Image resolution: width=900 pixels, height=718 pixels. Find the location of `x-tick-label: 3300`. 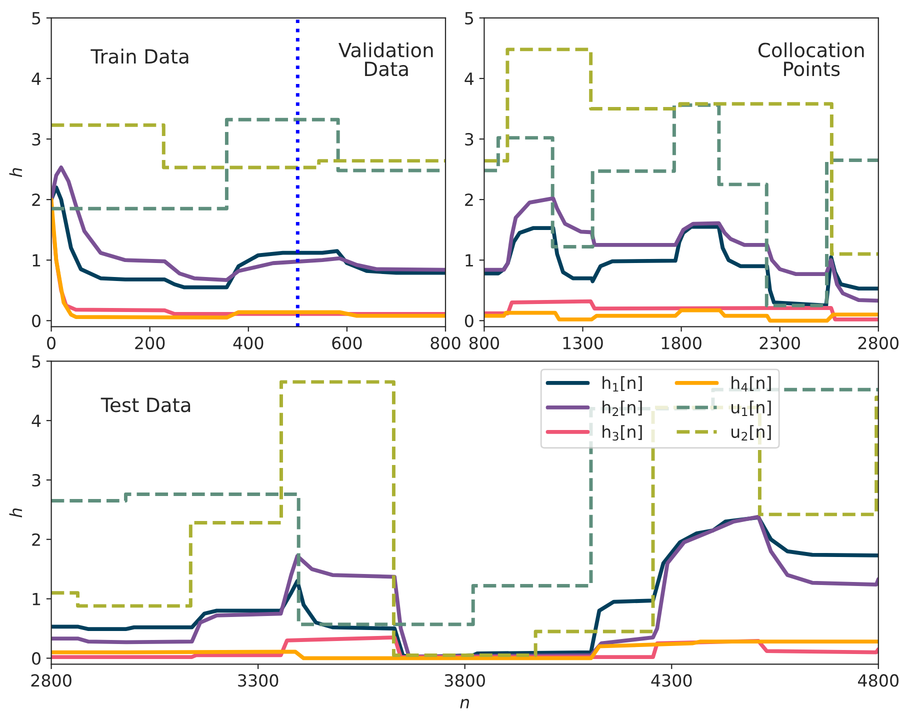

x-tick-label: 3300 is located at coordinates (258, 680).